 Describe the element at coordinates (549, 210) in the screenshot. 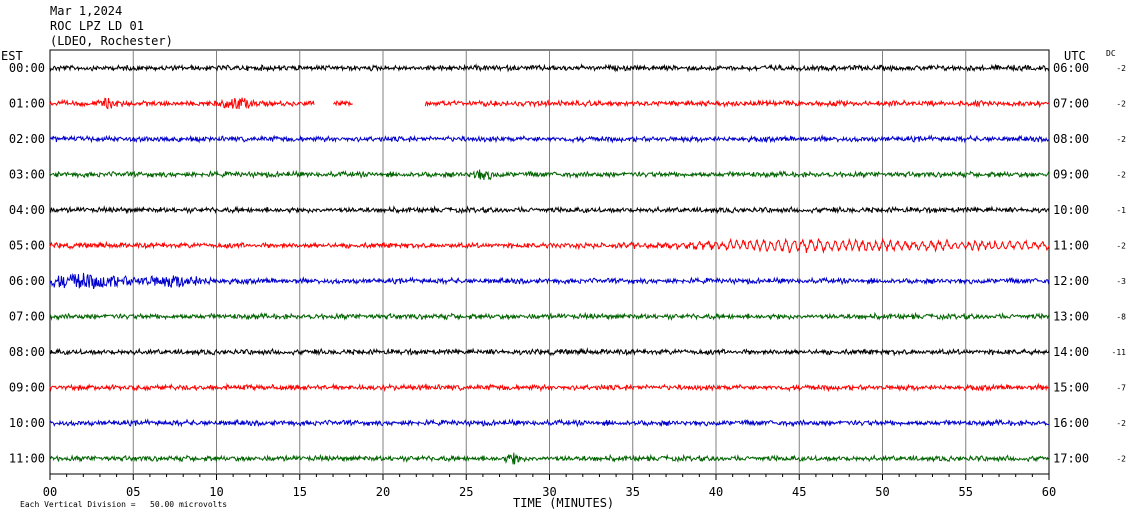

I see `trace-04:00` at that location.